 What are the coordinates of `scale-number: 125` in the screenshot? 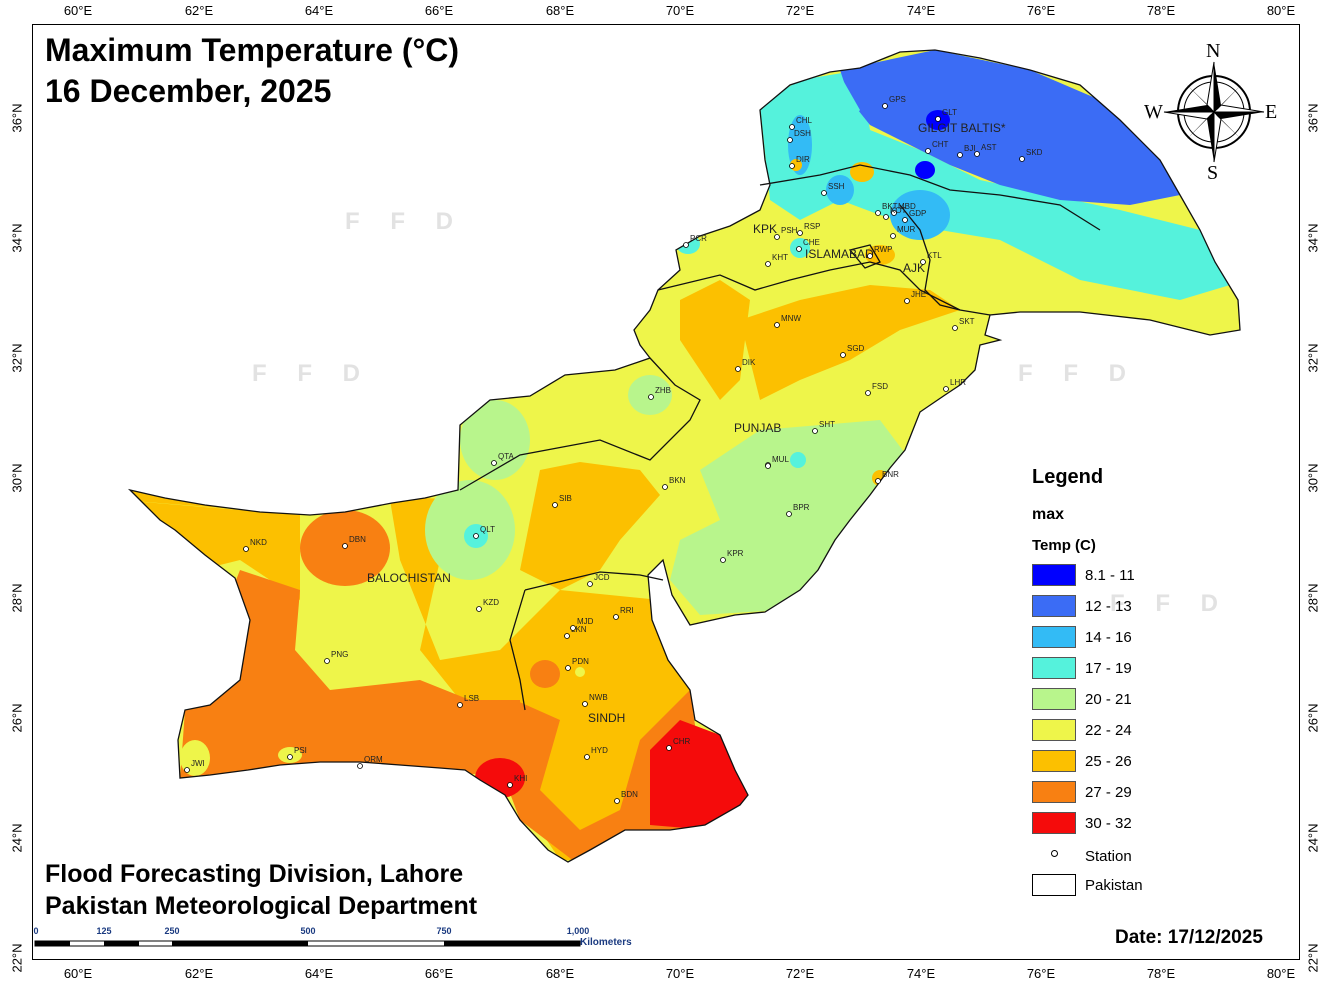 It's located at (104, 931).